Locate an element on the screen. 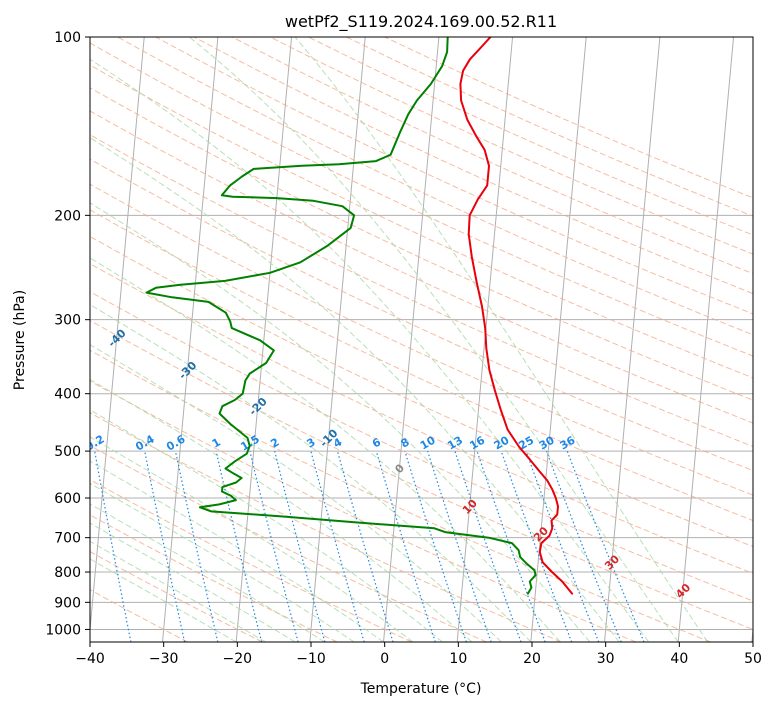 This screenshot has width=775, height=708. x-tick-label: −30 is located at coordinates (164, 659).